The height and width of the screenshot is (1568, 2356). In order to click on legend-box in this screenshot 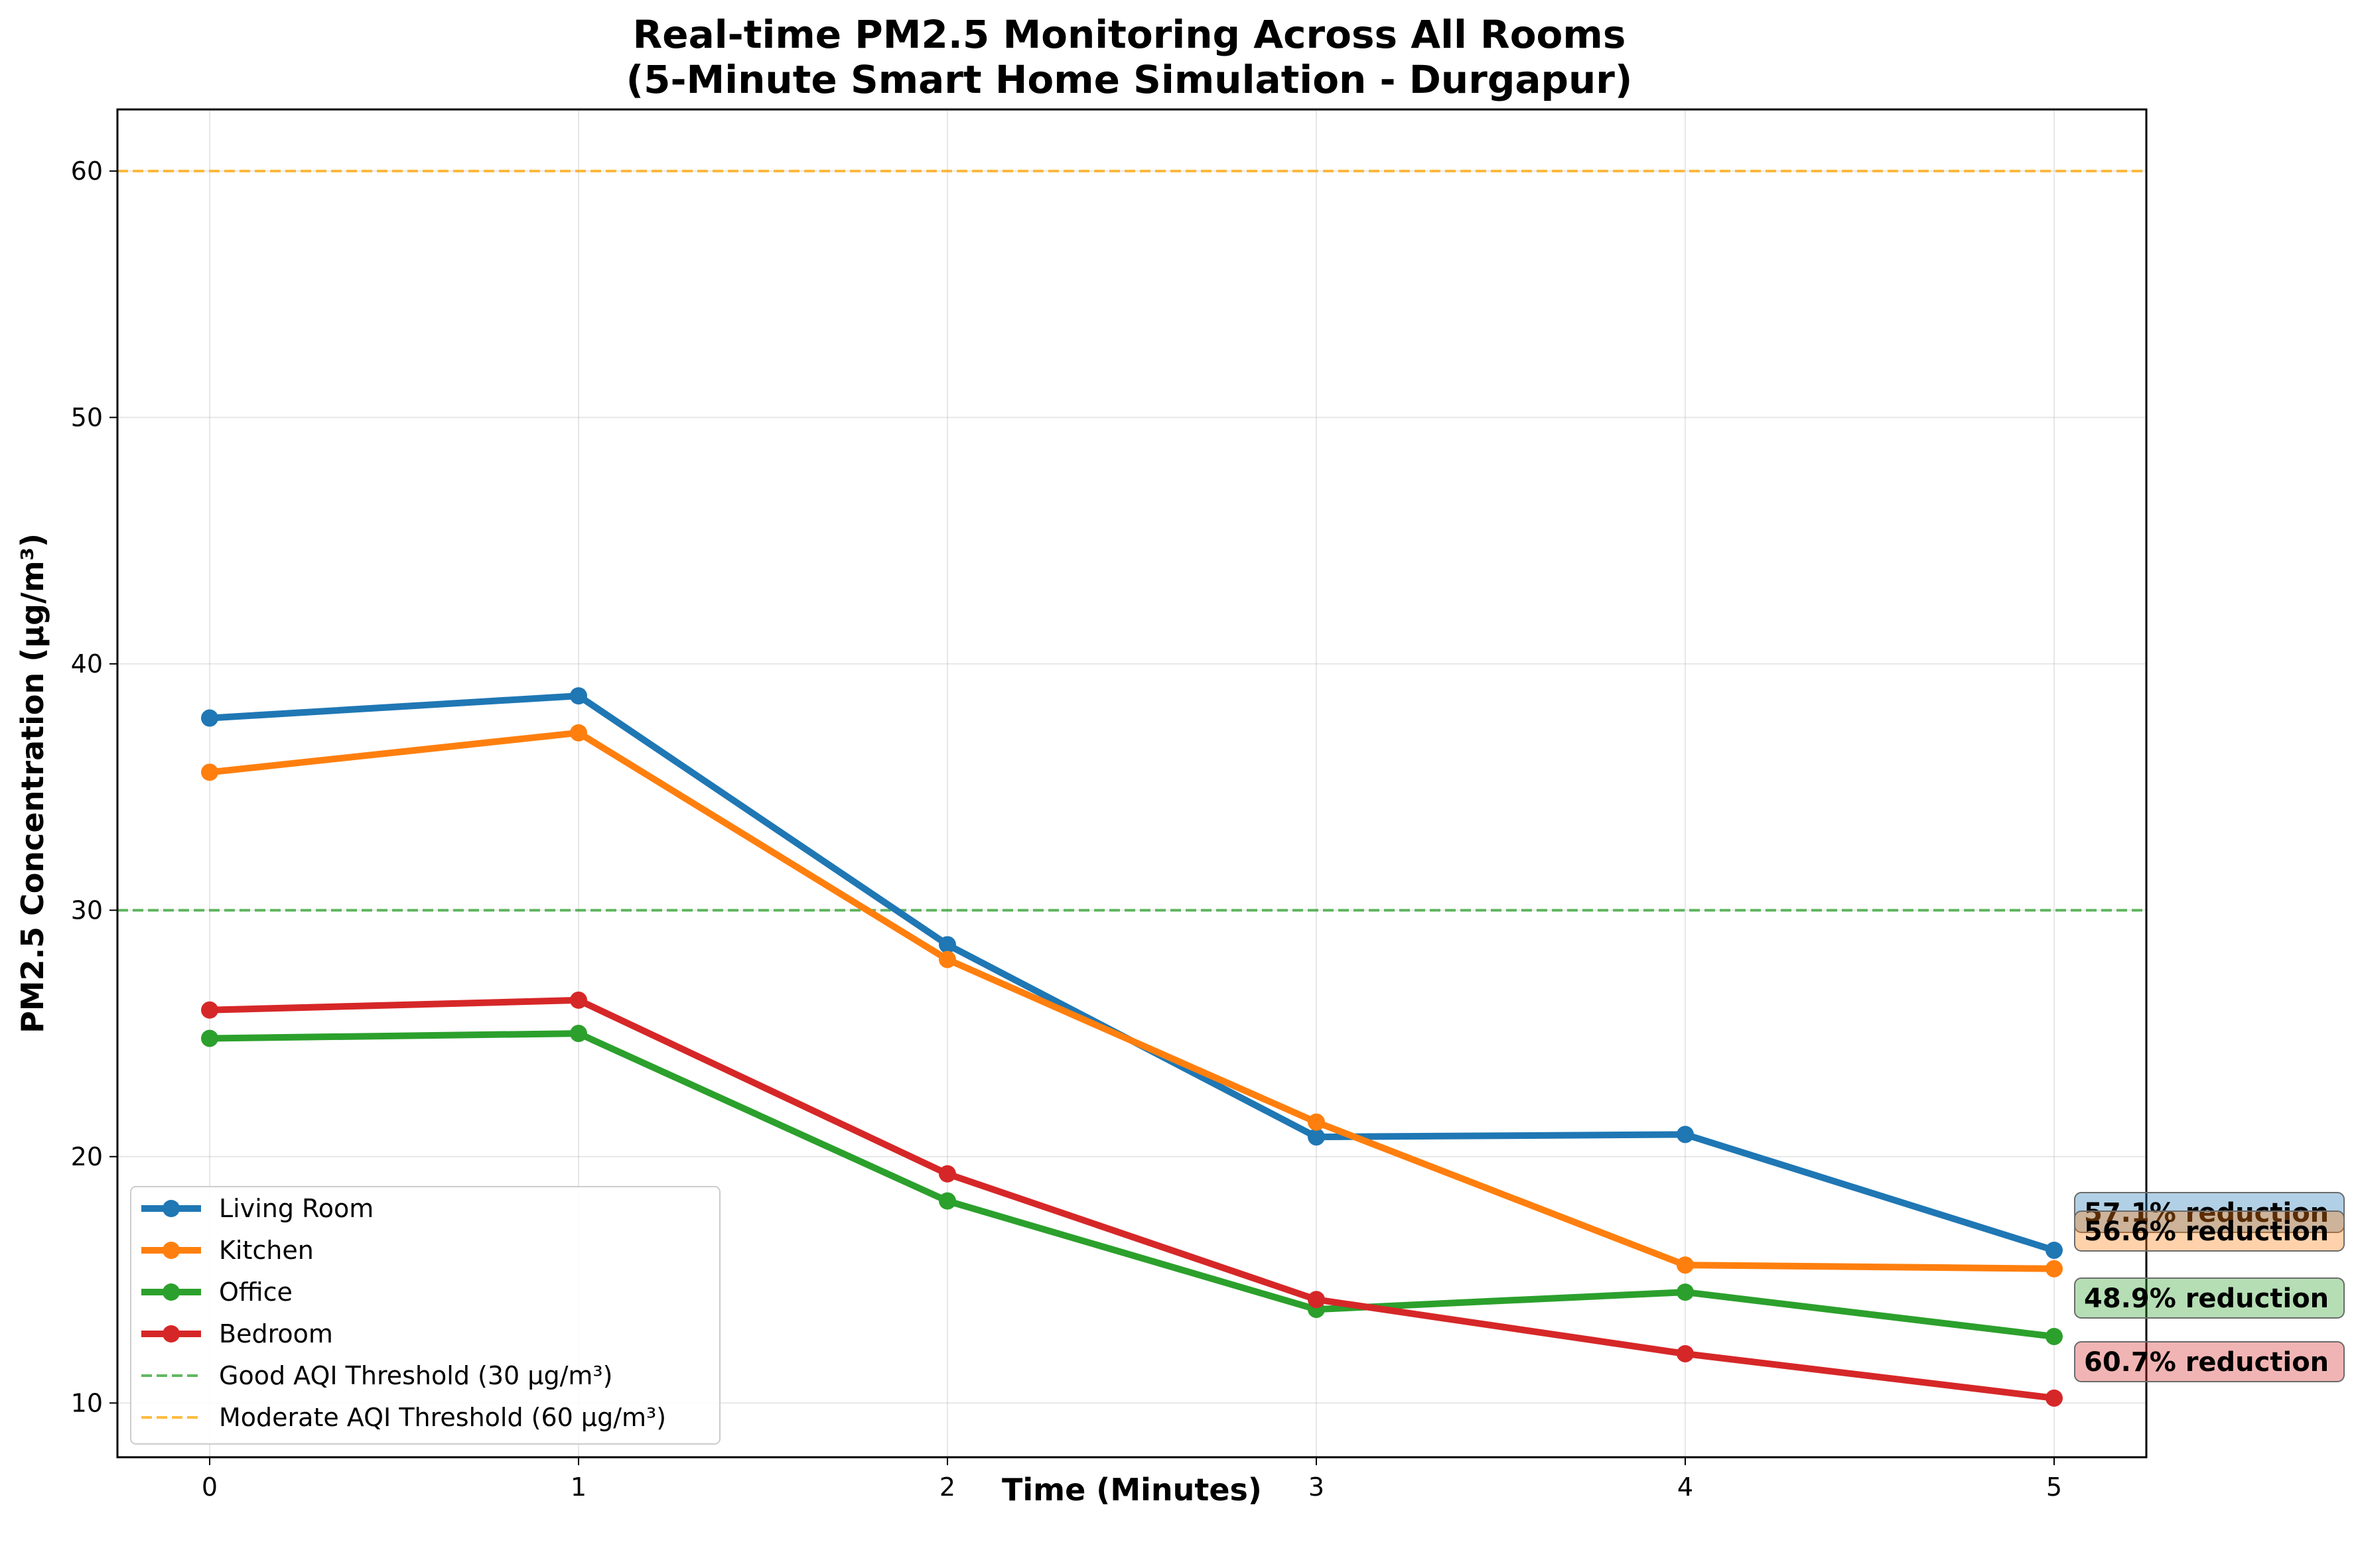, I will do `click(425, 1315)`.